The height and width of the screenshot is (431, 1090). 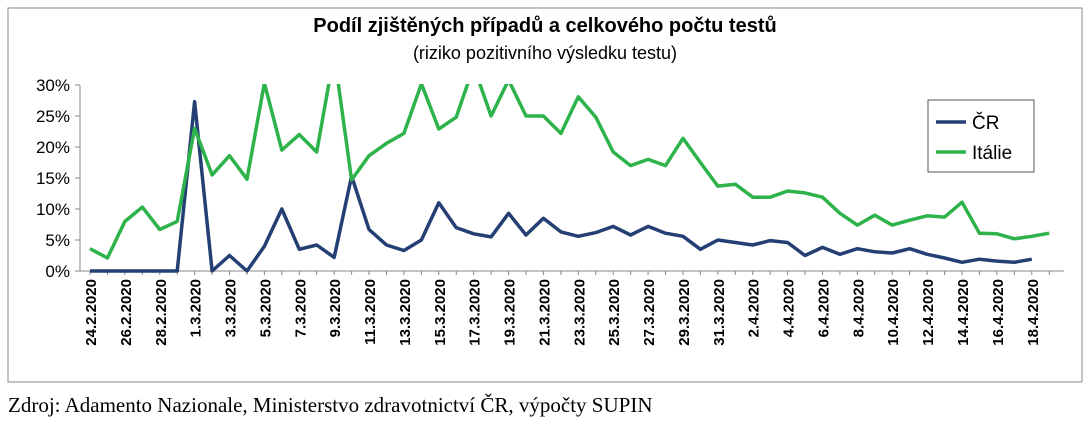 I want to click on x-tick-label: 19.3.2020, so click(x=510, y=312).